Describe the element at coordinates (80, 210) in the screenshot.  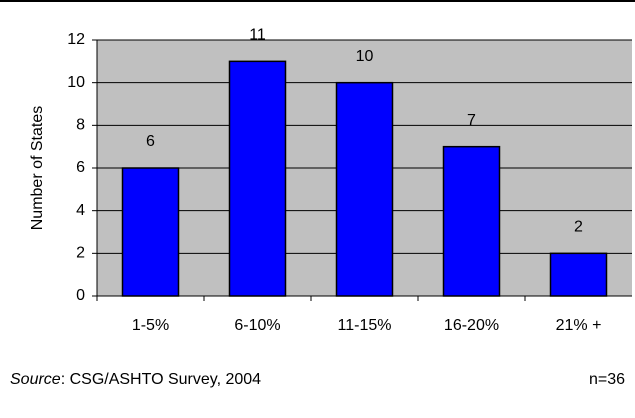
I see `y-tick-label: 4` at that location.